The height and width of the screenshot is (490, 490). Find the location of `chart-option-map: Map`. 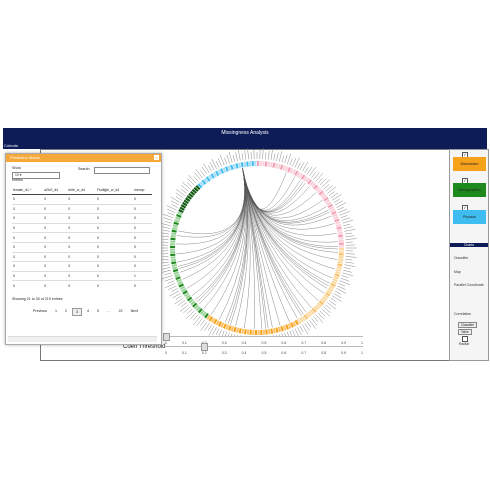

chart-option-map: Map is located at coordinates (457, 272).